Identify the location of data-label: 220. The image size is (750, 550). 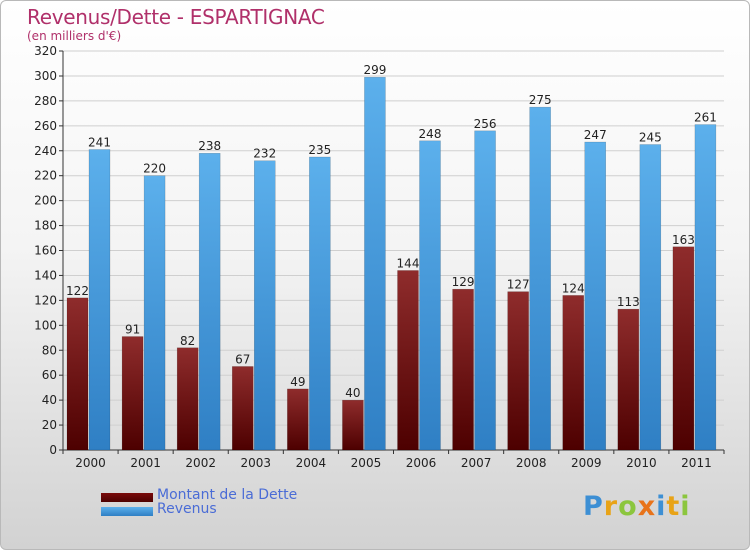
(154, 169).